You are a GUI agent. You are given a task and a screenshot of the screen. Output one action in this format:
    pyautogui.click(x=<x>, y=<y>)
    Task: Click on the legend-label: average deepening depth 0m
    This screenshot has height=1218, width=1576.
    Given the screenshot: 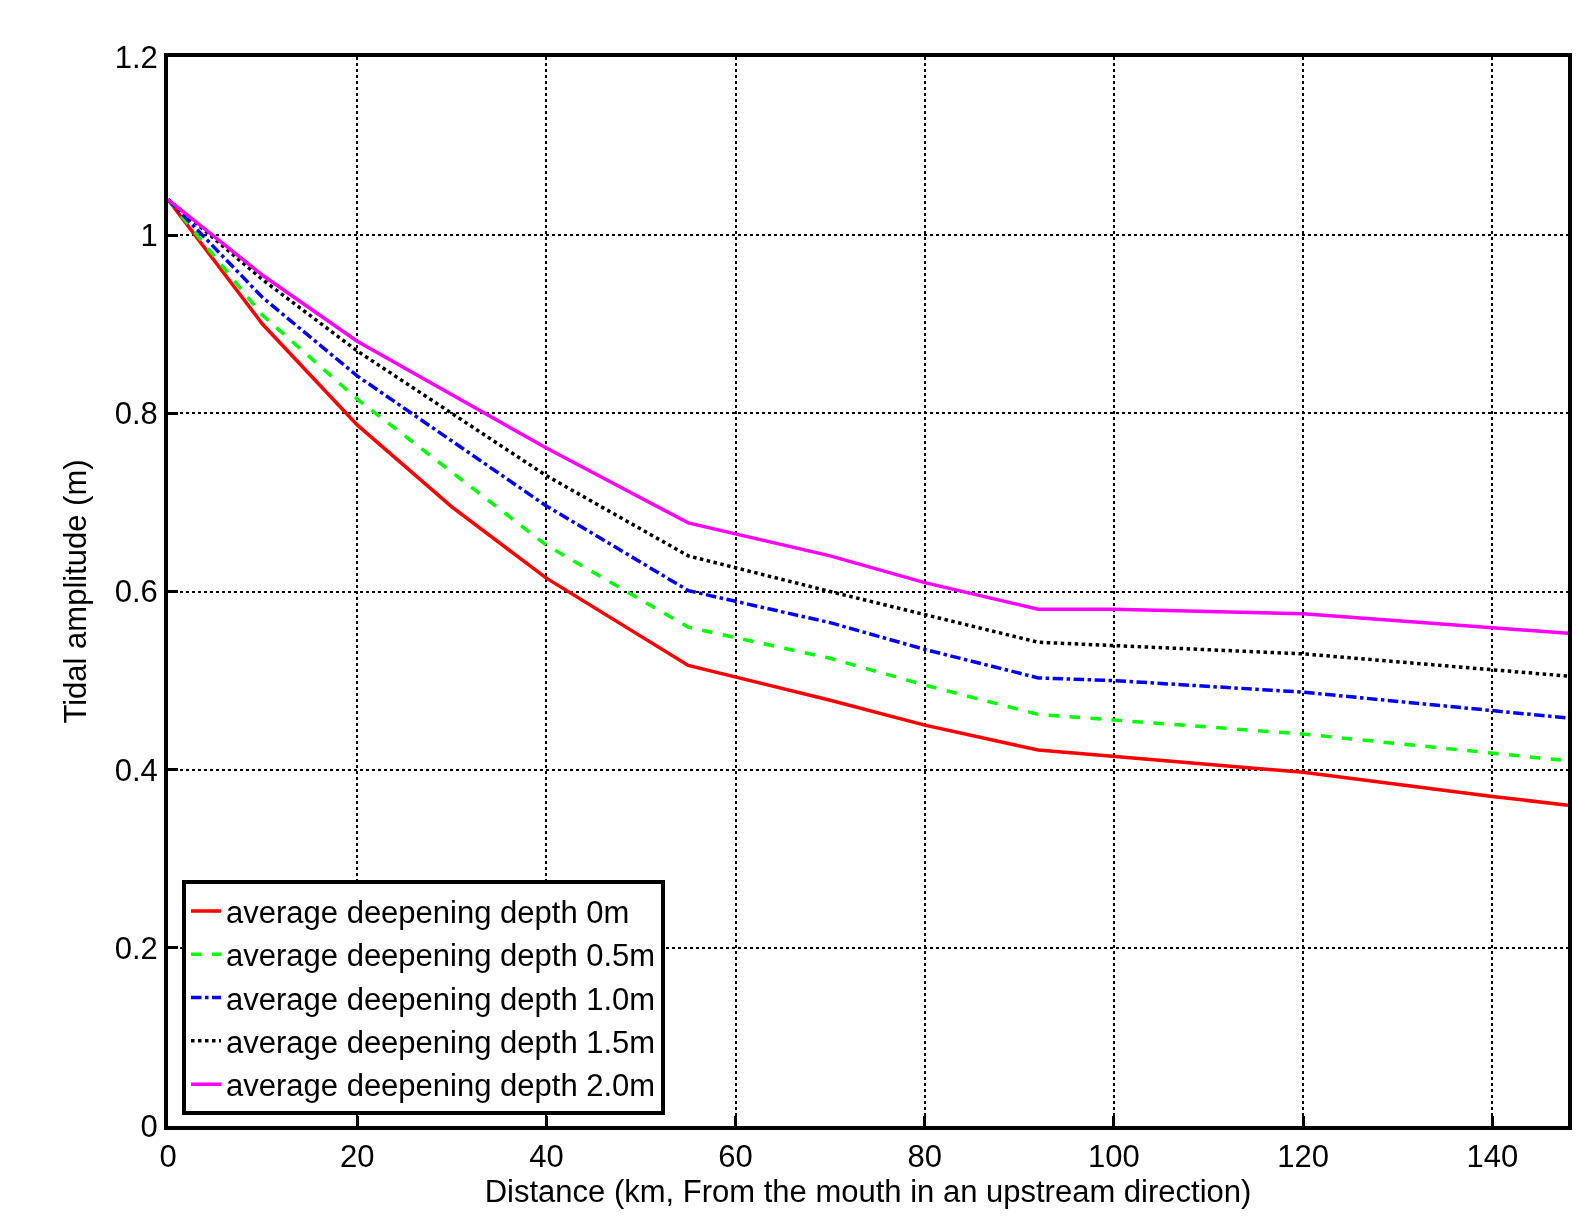 What is the action you would take?
    pyautogui.click(x=428, y=913)
    